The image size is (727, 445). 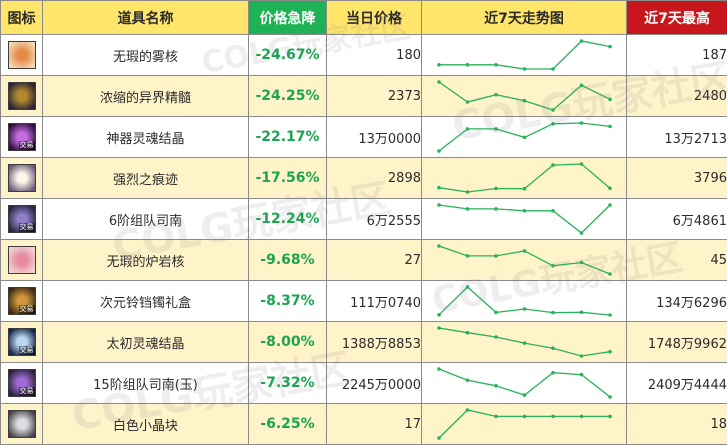 I want to click on header-trend: 近7天走势图, so click(x=524, y=18).